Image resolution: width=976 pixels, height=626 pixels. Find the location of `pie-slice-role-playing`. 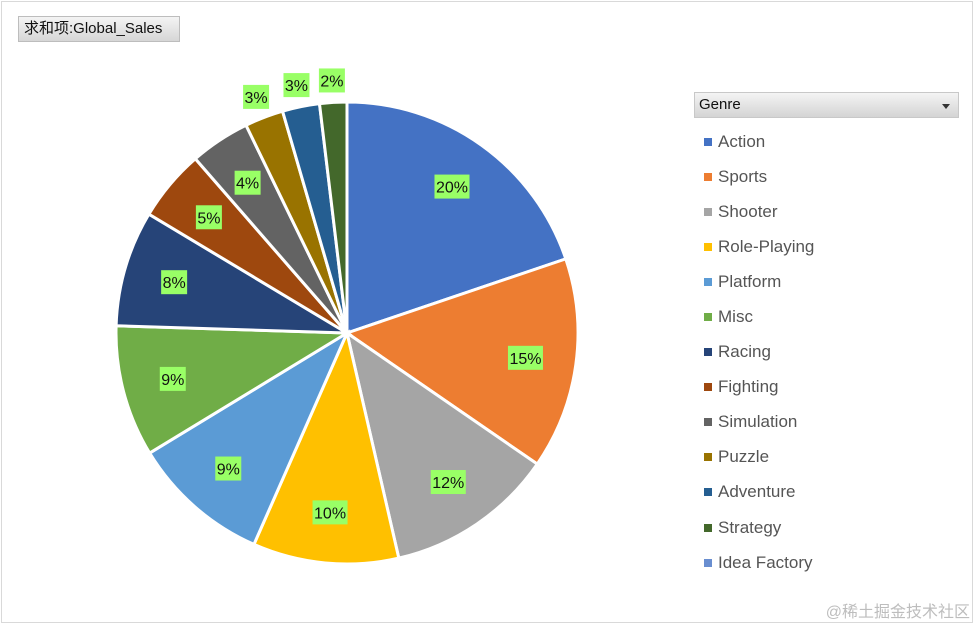

pie-slice-role-playing is located at coordinates (326, 447).